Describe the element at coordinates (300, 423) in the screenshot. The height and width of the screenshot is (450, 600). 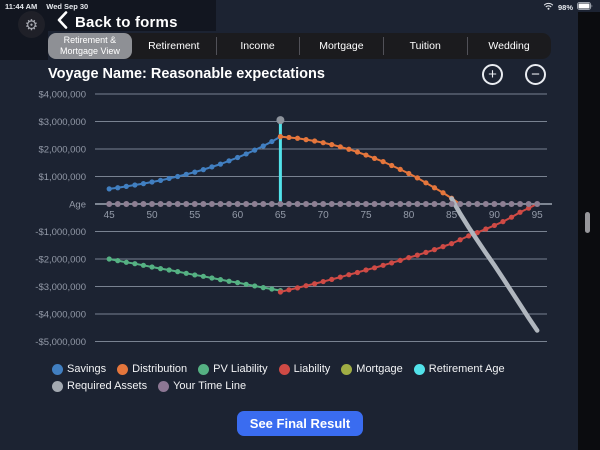
I see `see-final-result-button: See Final Result` at that location.